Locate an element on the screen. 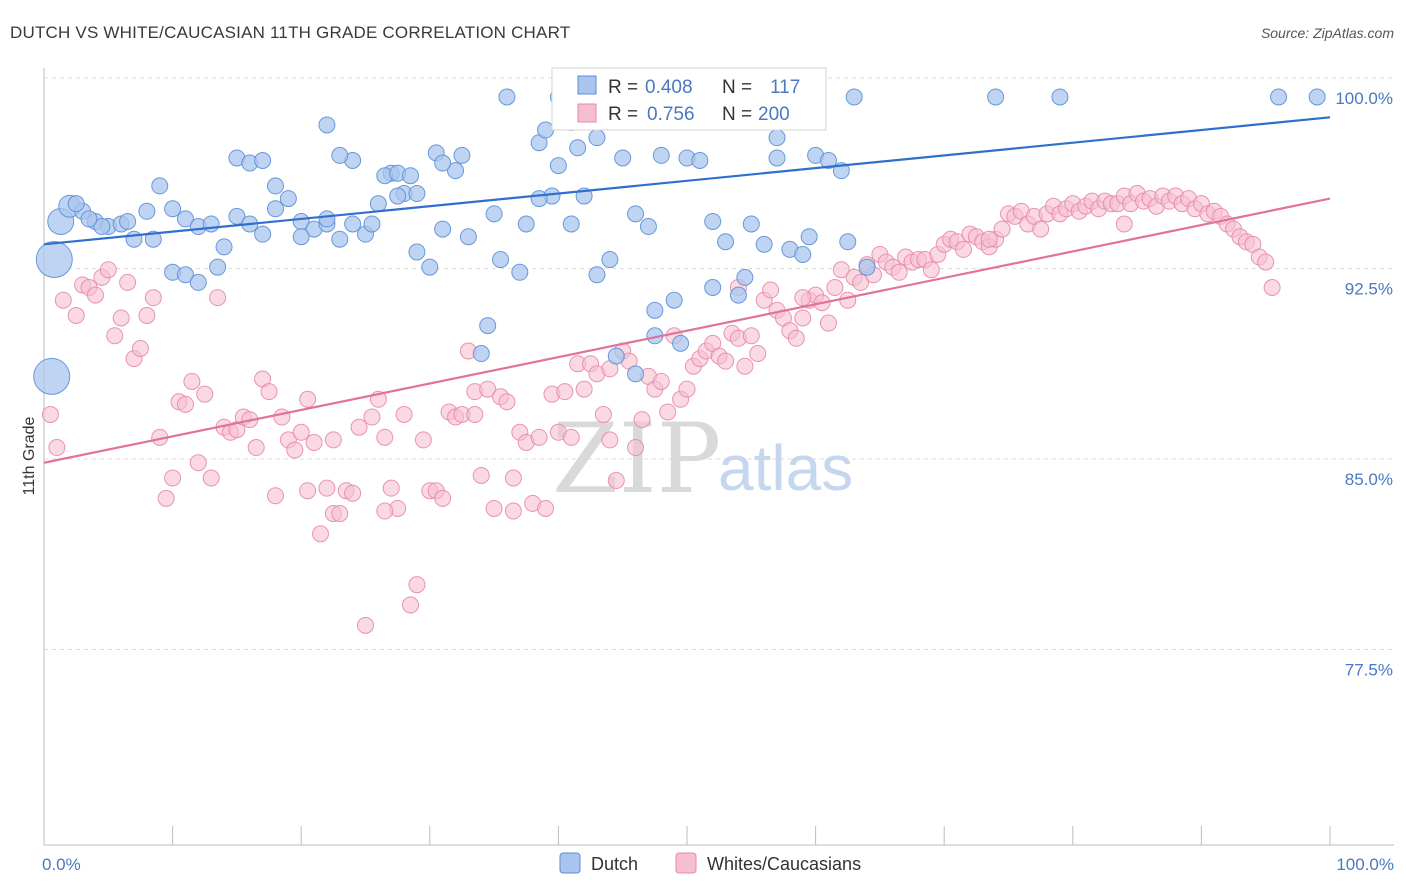  chart-source: Source: ZipAtlas.com is located at coordinates (1327, 33).